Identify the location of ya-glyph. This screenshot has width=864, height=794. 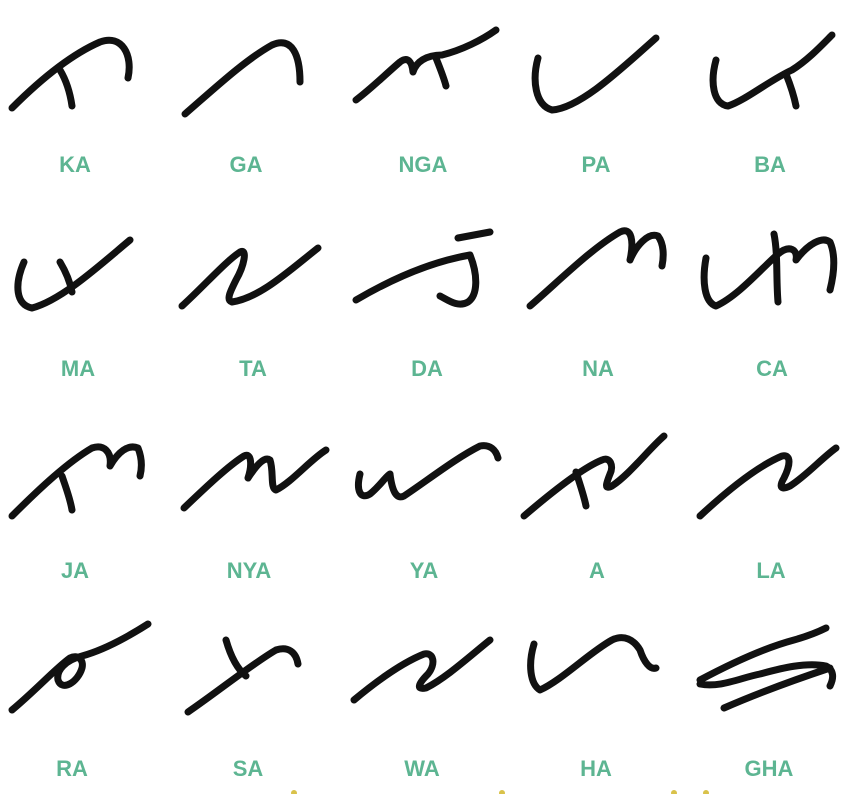
(428, 471).